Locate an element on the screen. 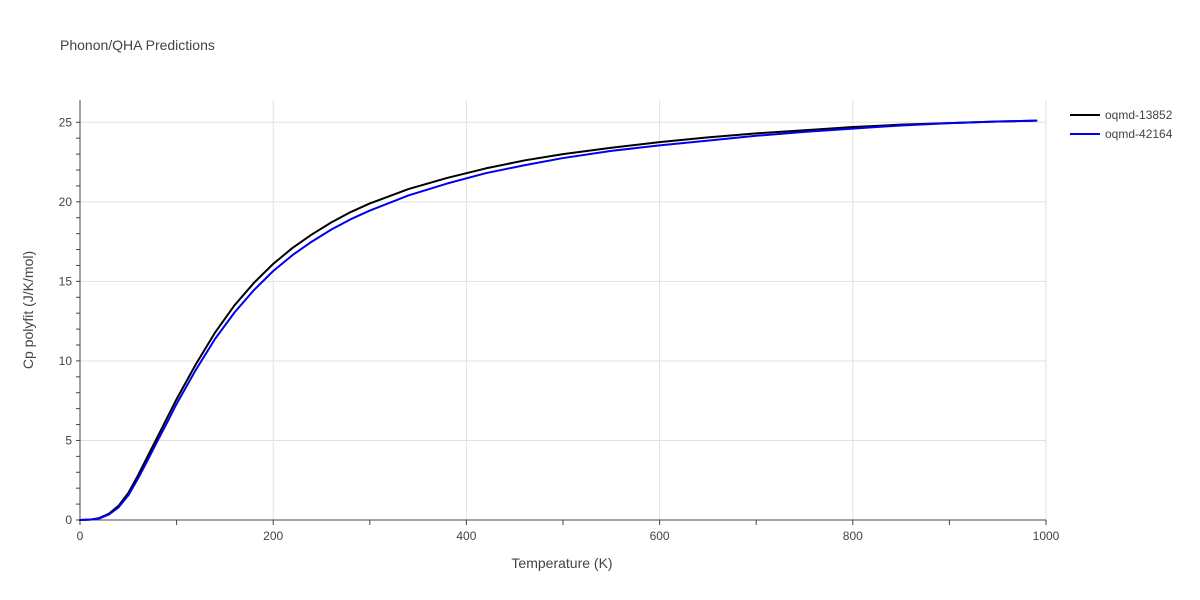 Image resolution: width=1200 pixels, height=600 pixels. legend-label: oqmd-13852 is located at coordinates (1139, 115).